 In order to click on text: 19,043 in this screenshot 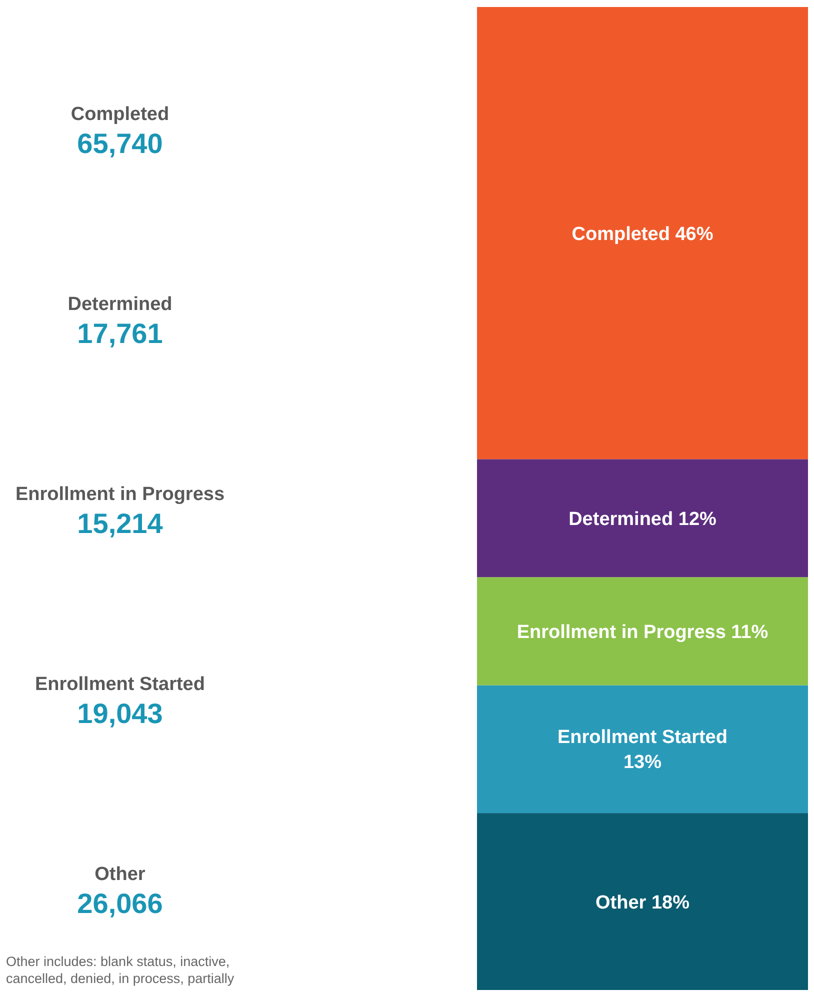, I will do `click(120, 713)`.